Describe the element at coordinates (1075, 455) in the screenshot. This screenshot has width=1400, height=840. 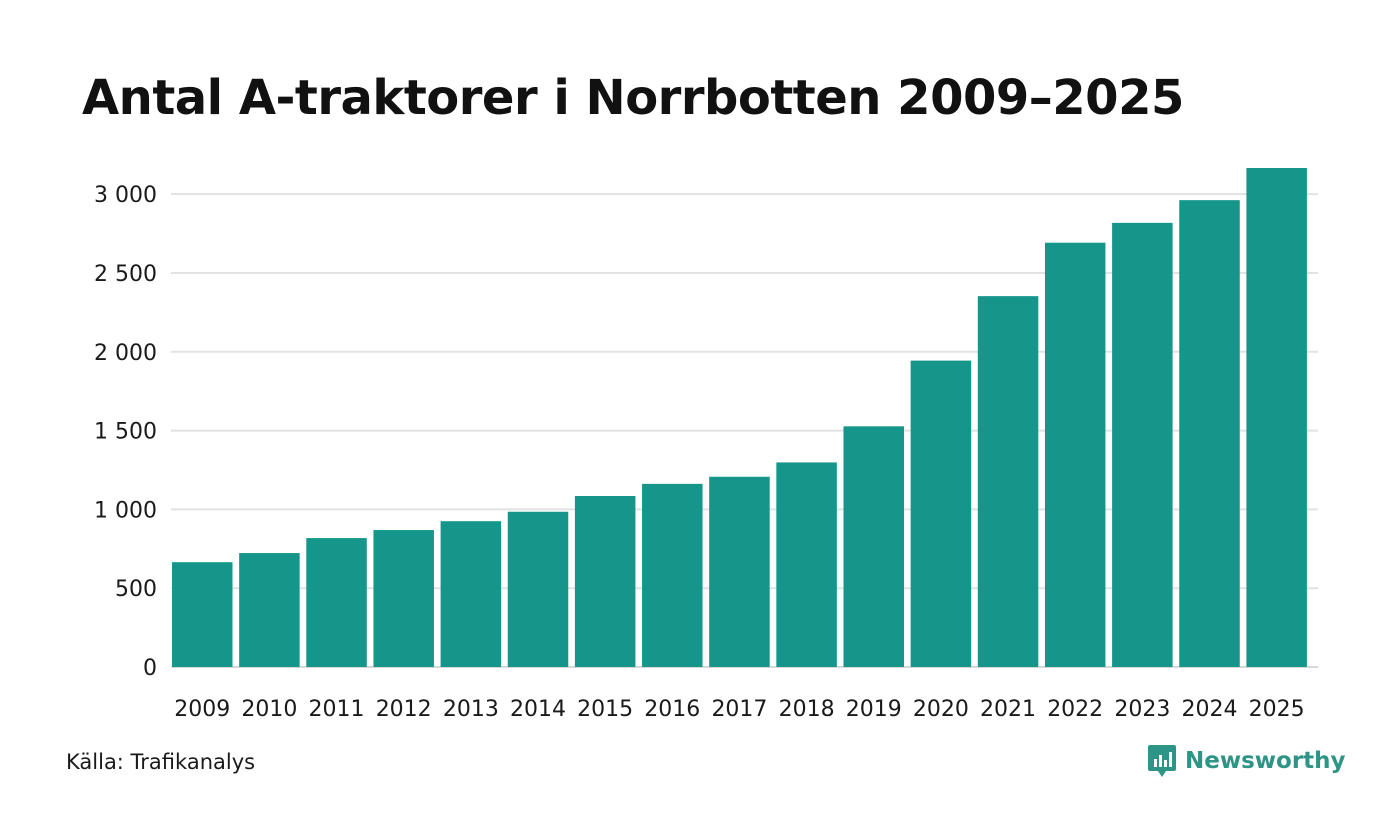
I see `bar-2022` at that location.